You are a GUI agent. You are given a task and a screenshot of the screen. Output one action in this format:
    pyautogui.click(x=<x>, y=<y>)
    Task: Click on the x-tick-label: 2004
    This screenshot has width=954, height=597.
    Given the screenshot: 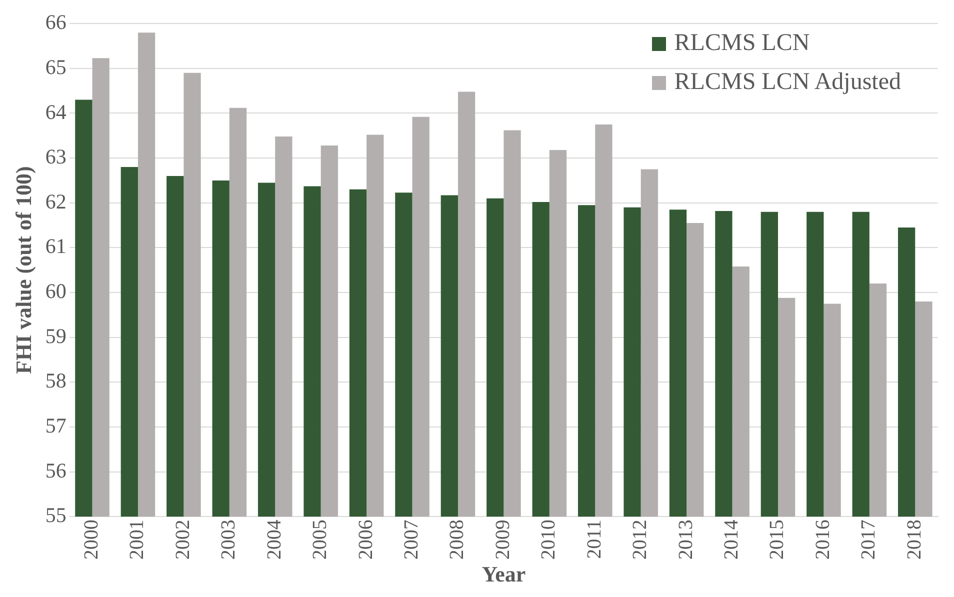 What is the action you would take?
    pyautogui.click(x=274, y=540)
    